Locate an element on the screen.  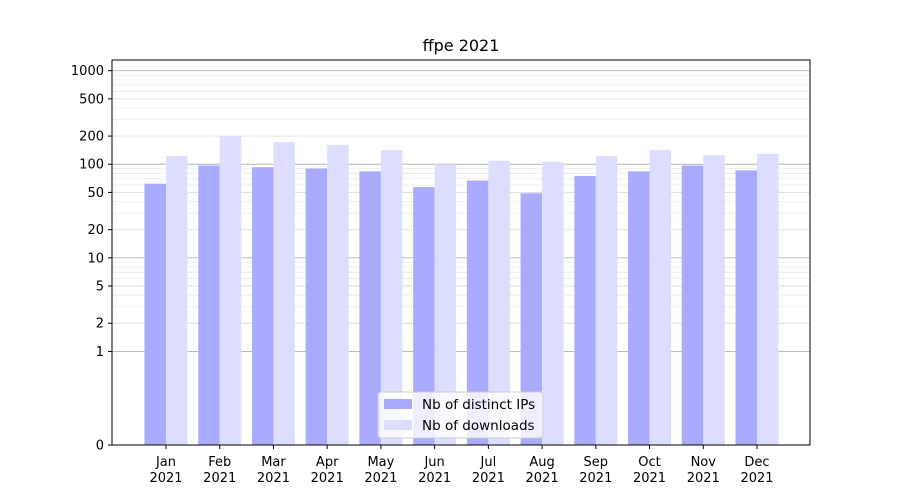
y-tick-label: 20 is located at coordinates (95, 230).